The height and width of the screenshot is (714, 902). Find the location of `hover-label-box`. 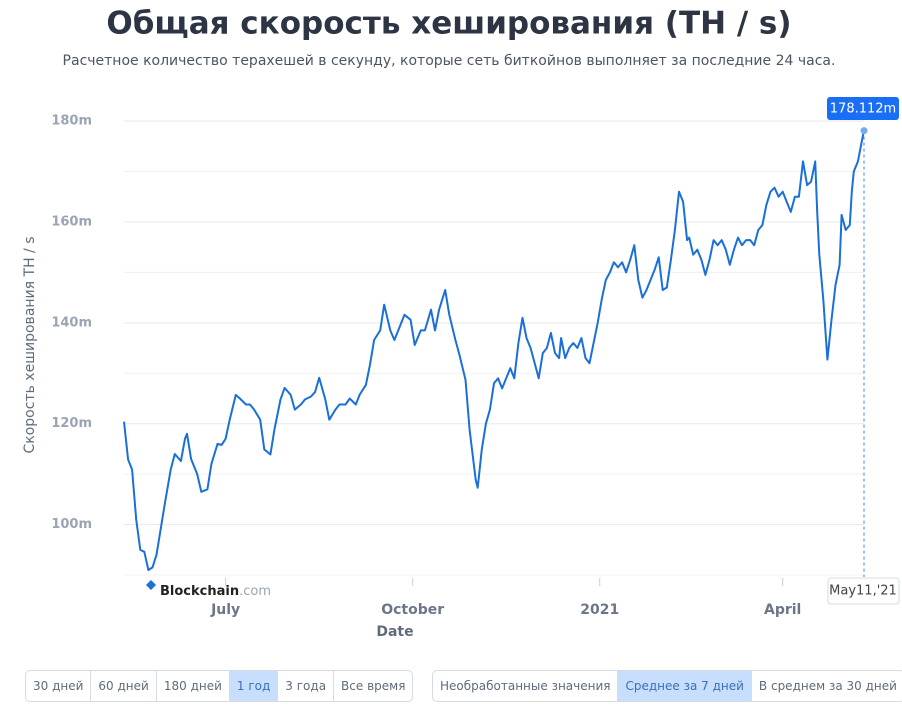

hover-label-box is located at coordinates (863, 108).